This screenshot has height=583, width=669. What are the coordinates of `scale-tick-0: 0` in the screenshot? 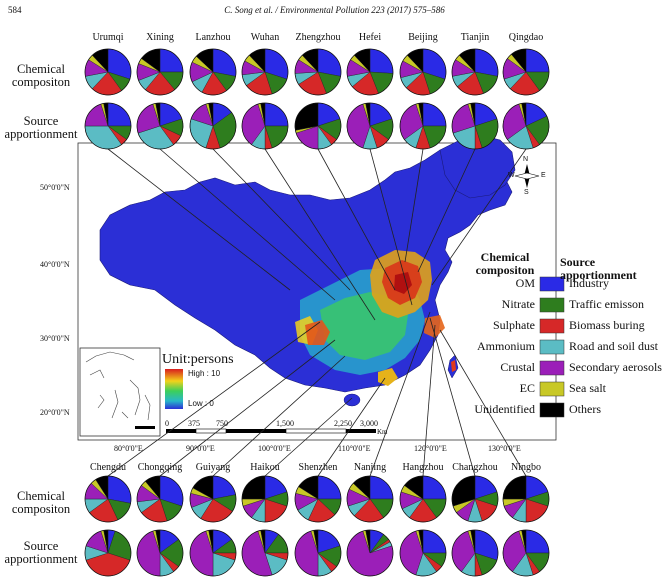 It's located at (167, 423).